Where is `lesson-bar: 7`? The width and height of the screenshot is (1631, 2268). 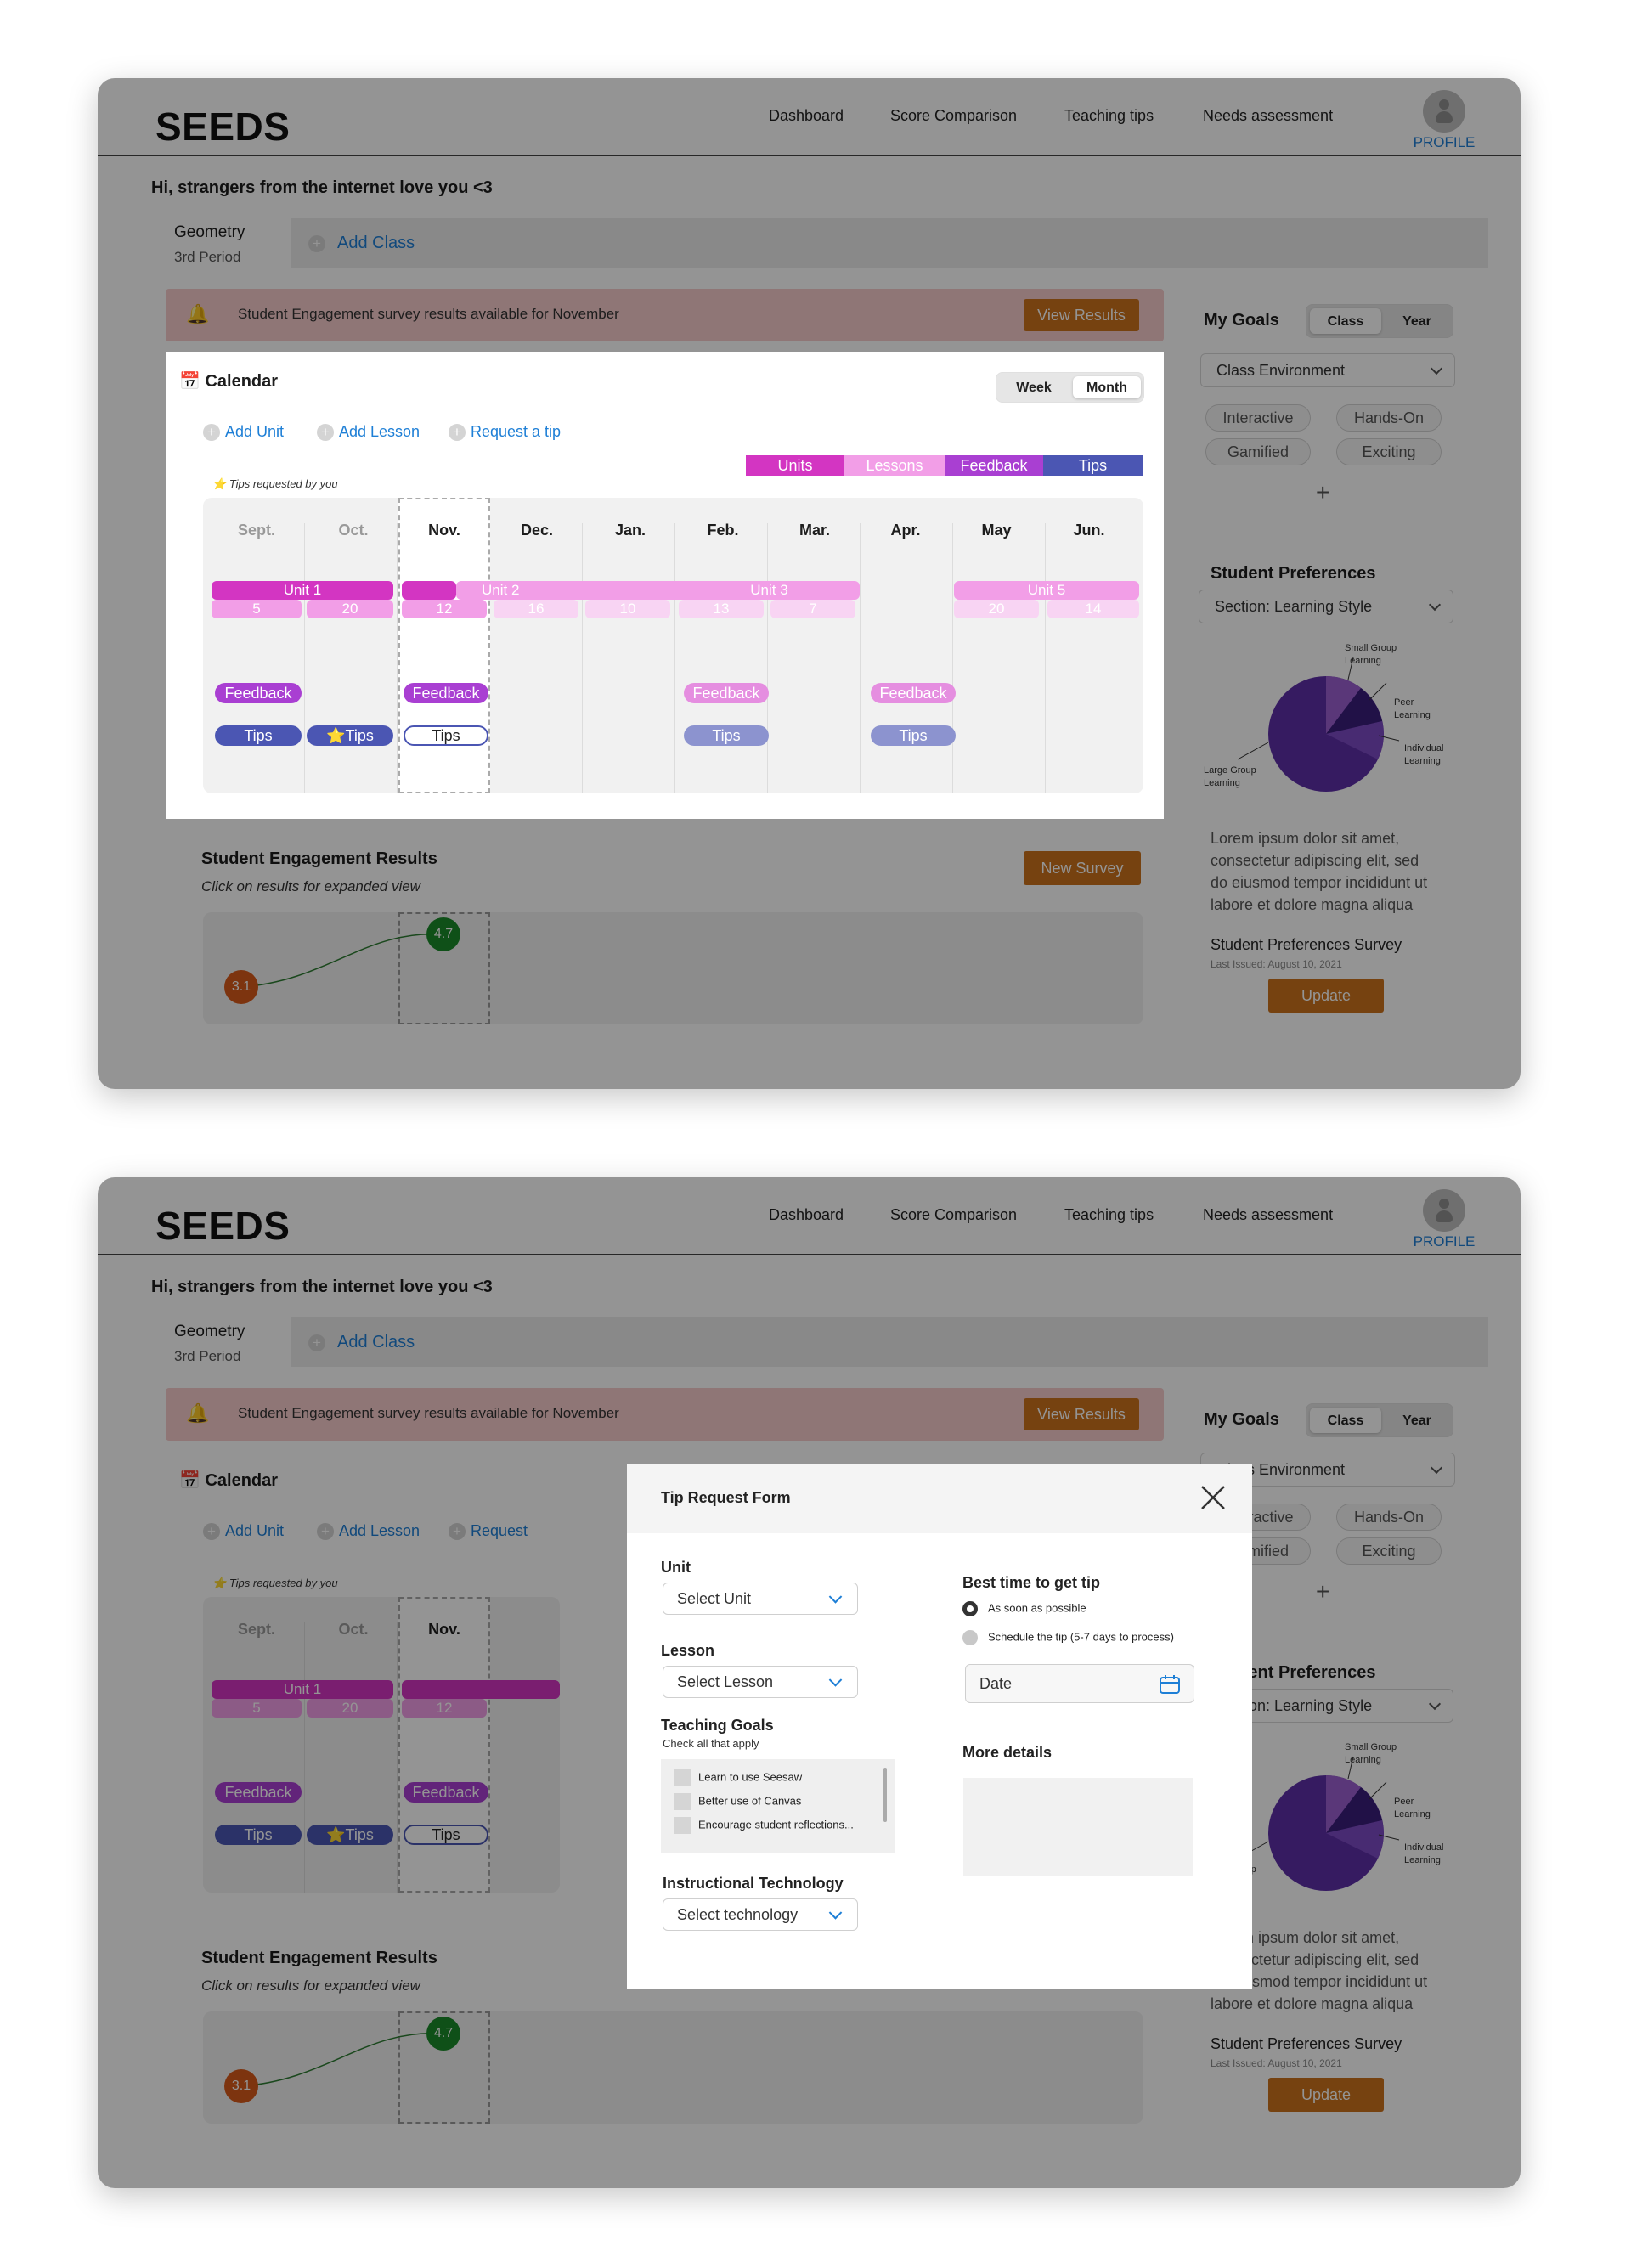
lesson-bar: 7 is located at coordinates (812, 609).